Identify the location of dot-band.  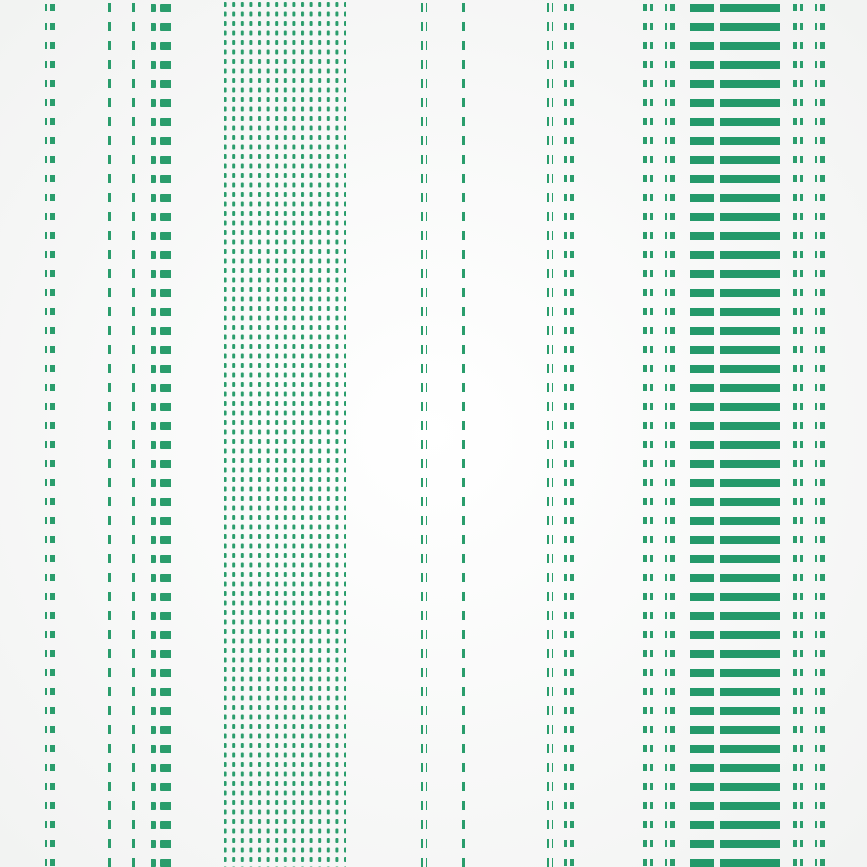
(285, 433).